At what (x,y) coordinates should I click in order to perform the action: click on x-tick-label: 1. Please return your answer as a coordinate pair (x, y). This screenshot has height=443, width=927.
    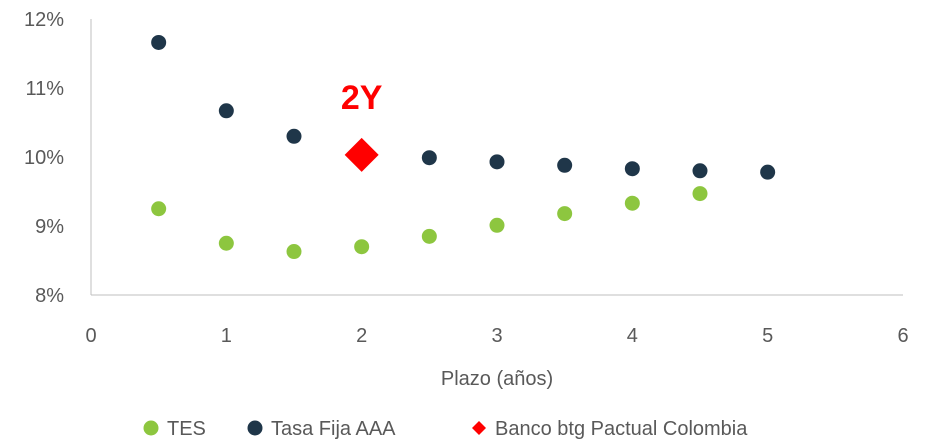
    Looking at the image, I should click on (226, 336).